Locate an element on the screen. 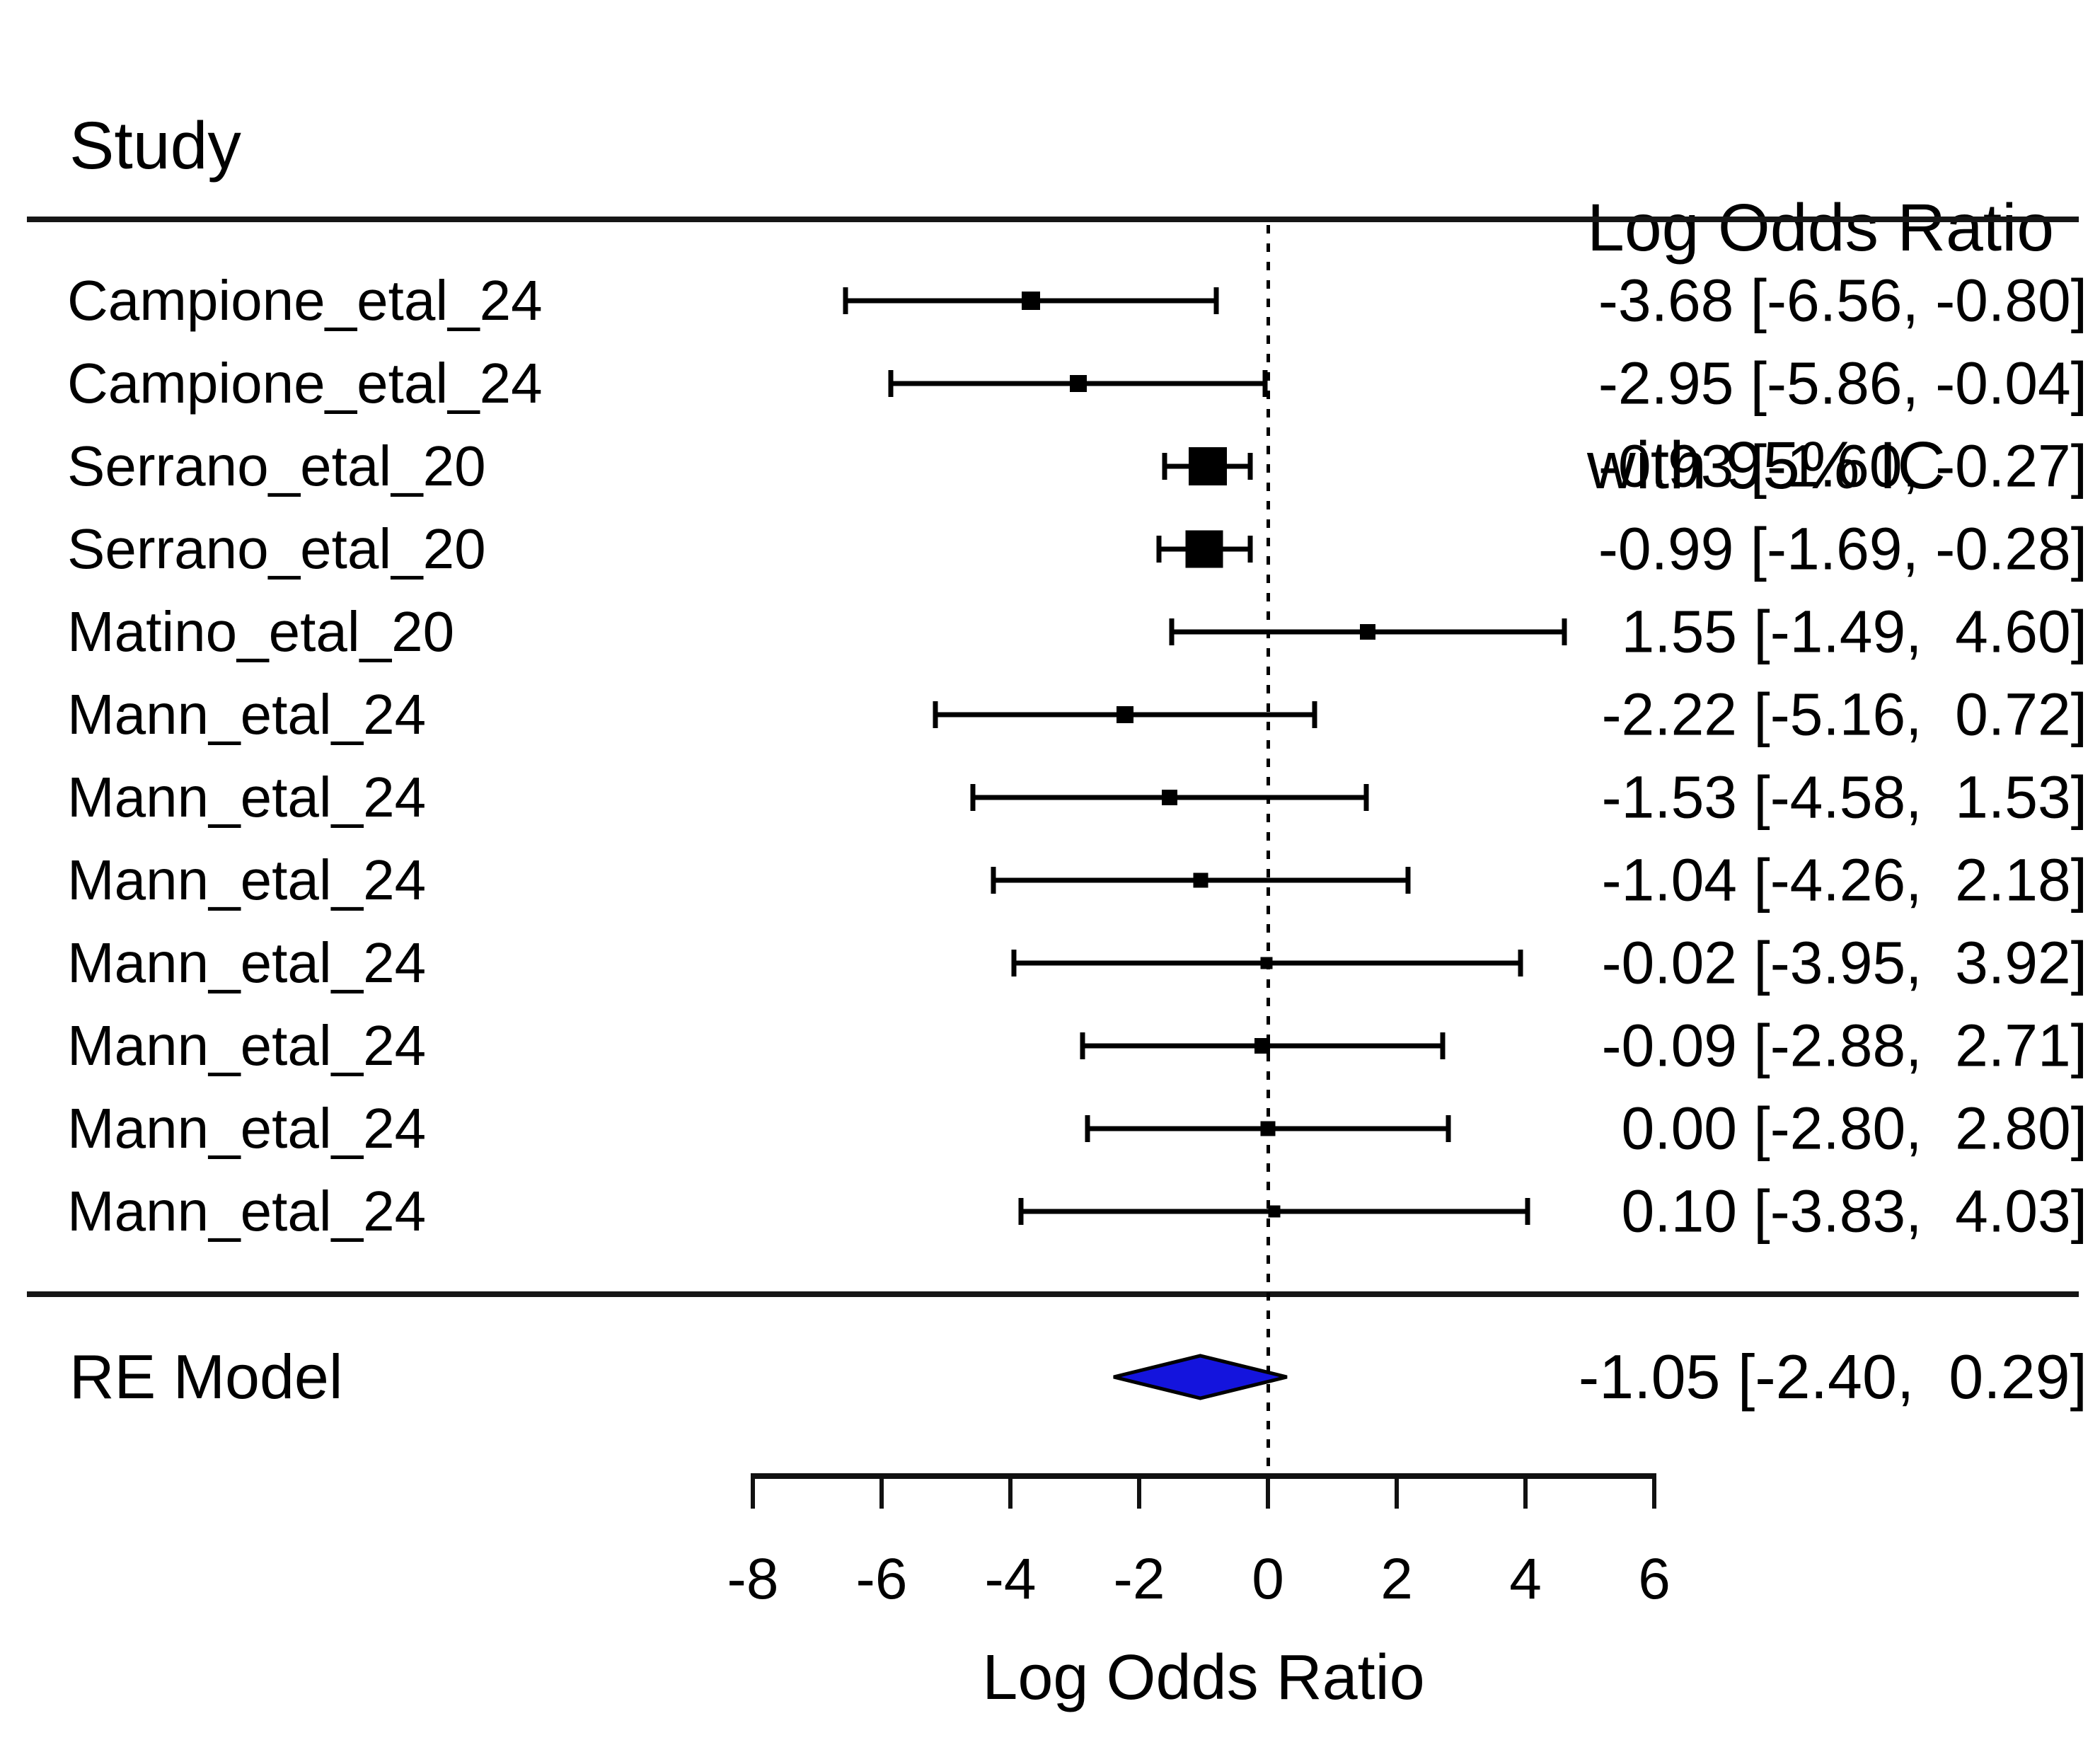  summary-value: -1.05 [-2.40, 0.29] is located at coordinates (1832, 1377).